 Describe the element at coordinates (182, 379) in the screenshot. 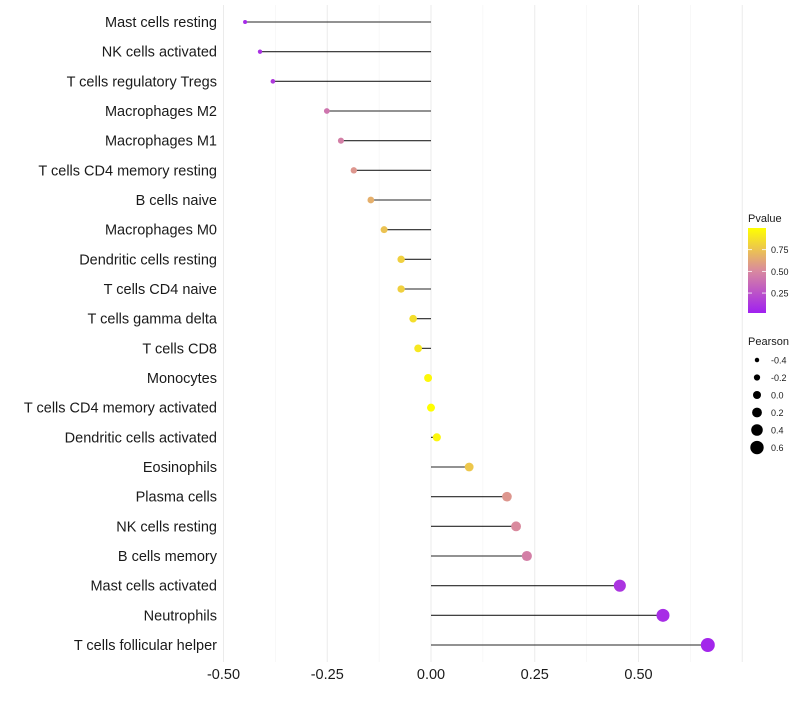

I see `y-tick-label: Monocytes` at that location.